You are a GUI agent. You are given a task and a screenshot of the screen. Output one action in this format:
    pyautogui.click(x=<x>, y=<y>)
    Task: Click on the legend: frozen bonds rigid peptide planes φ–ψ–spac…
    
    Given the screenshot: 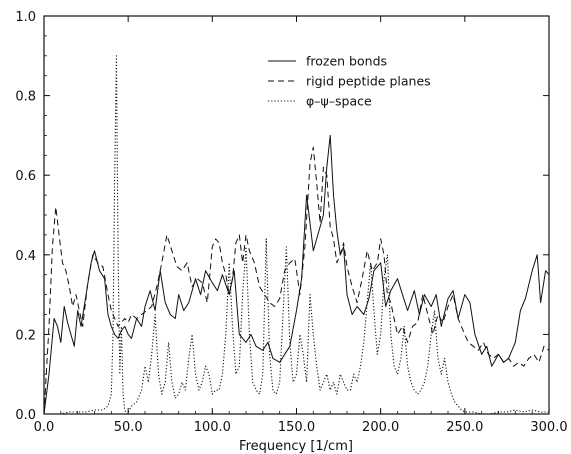 What is the action you would take?
    pyautogui.click(x=349, y=81)
    